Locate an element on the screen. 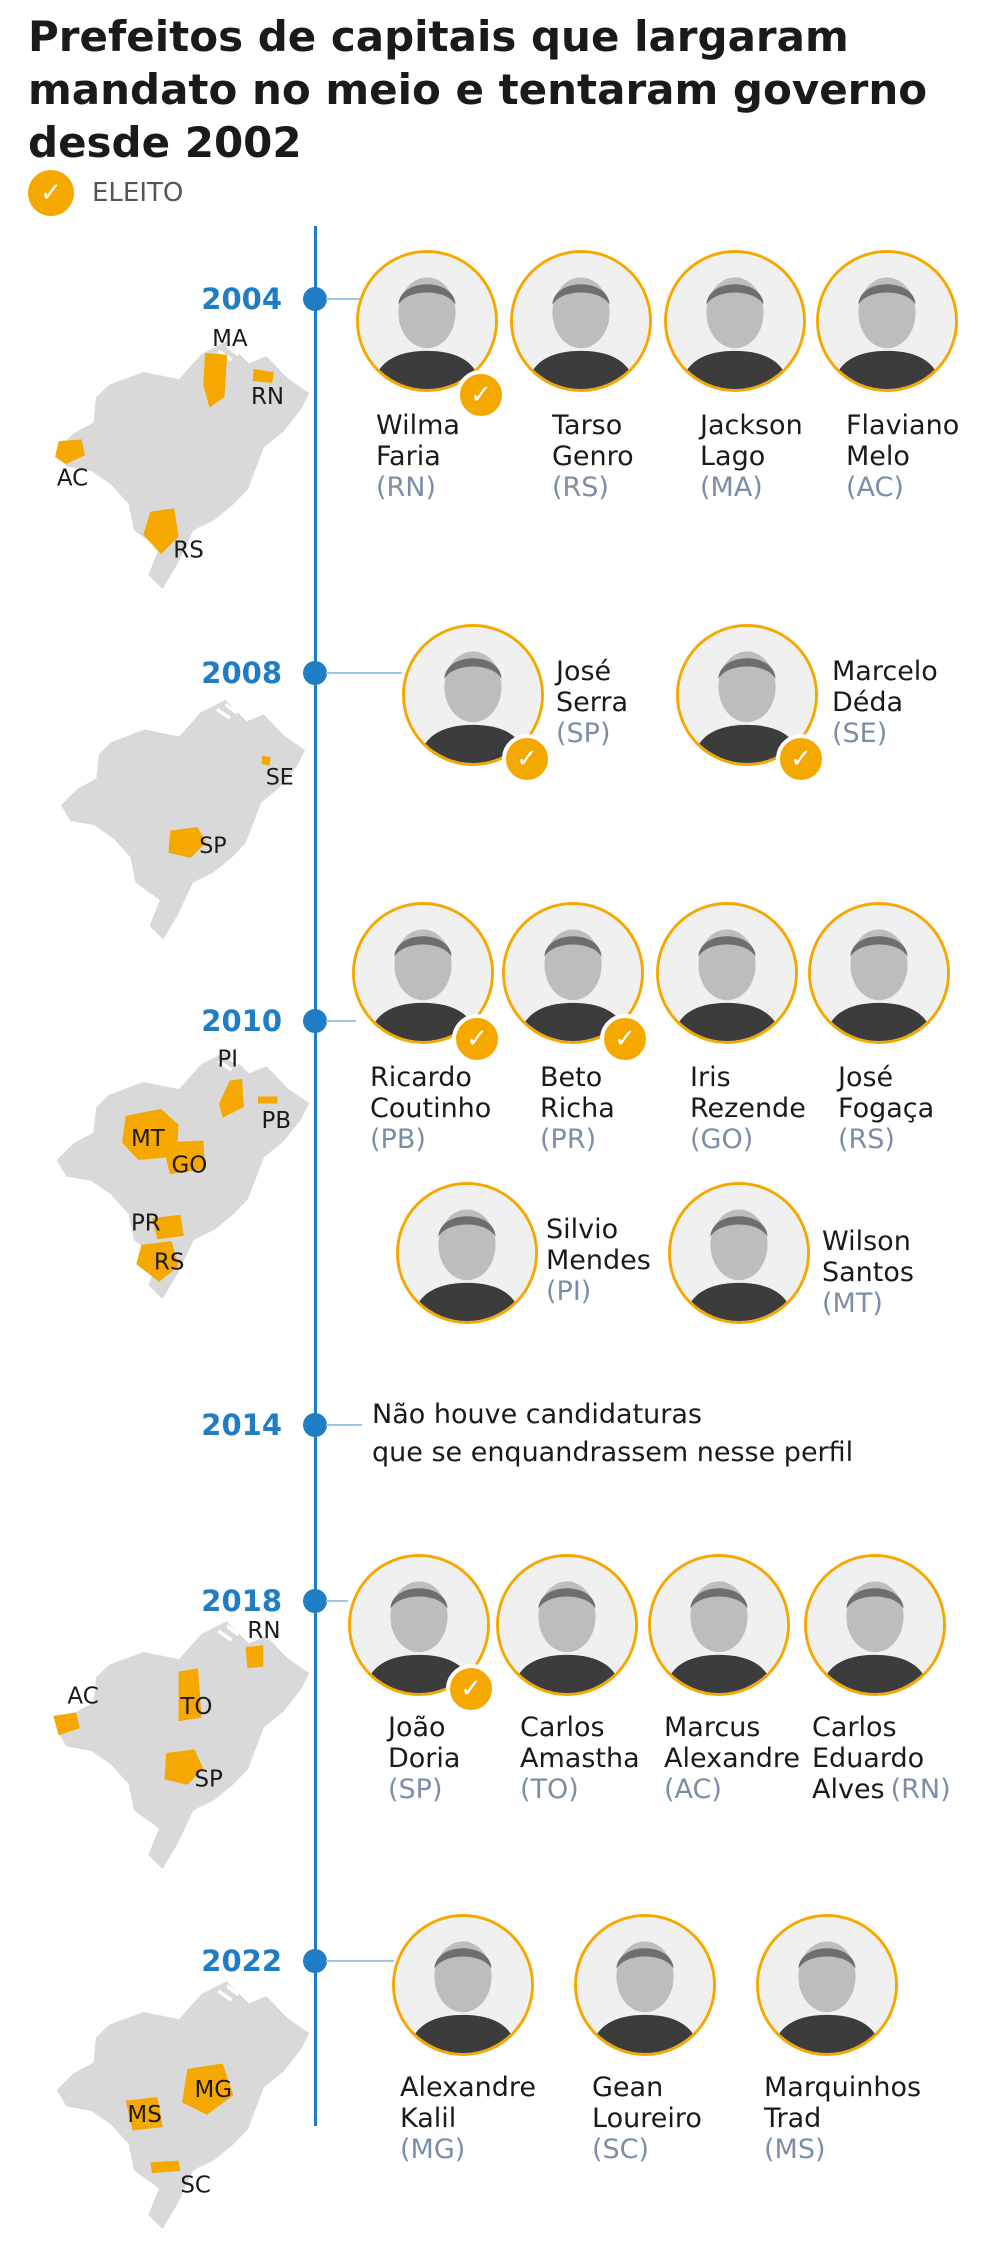 The height and width of the screenshot is (2261, 984). candidate-name: Iris Rezende (GO) is located at coordinates (748, 1108).